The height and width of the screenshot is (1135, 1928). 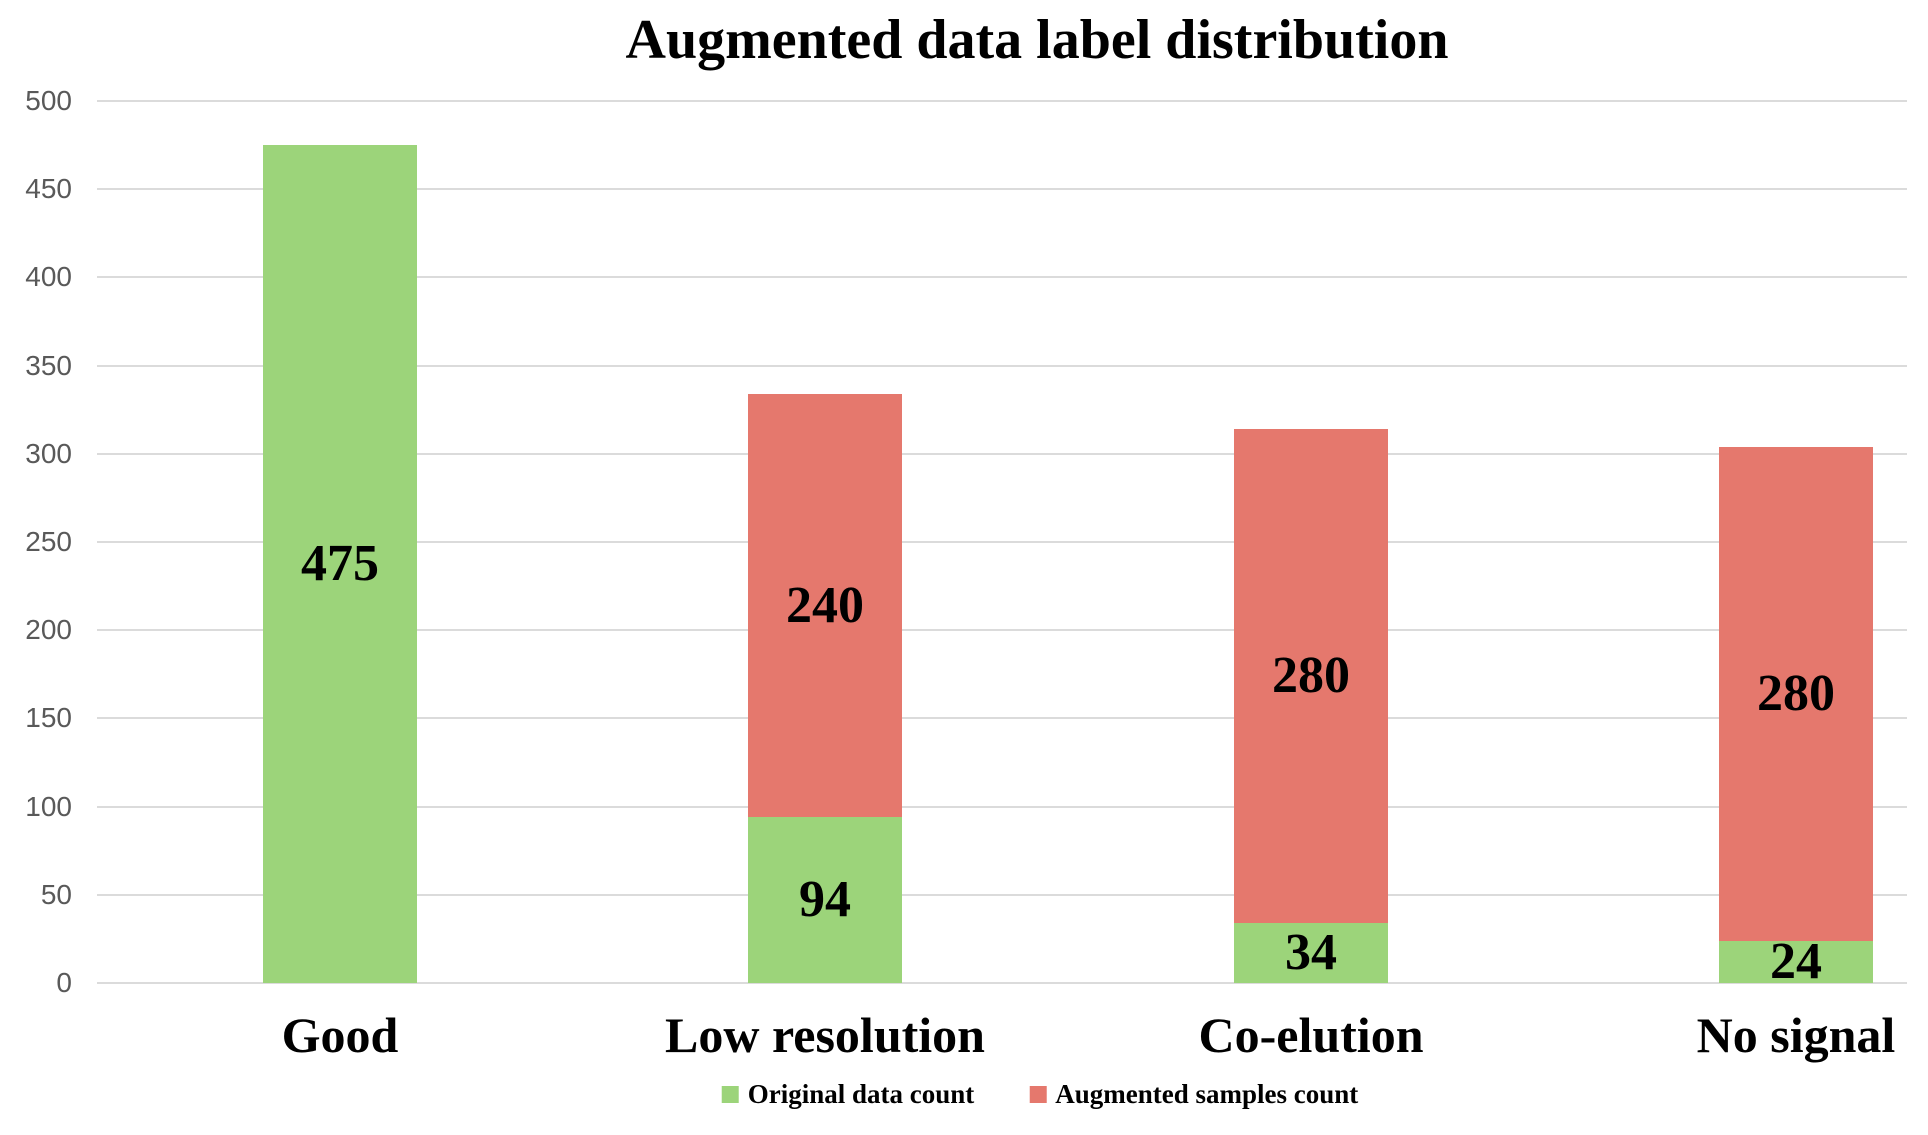 I want to click on category-label-1: Good, so click(x=340, y=1035).